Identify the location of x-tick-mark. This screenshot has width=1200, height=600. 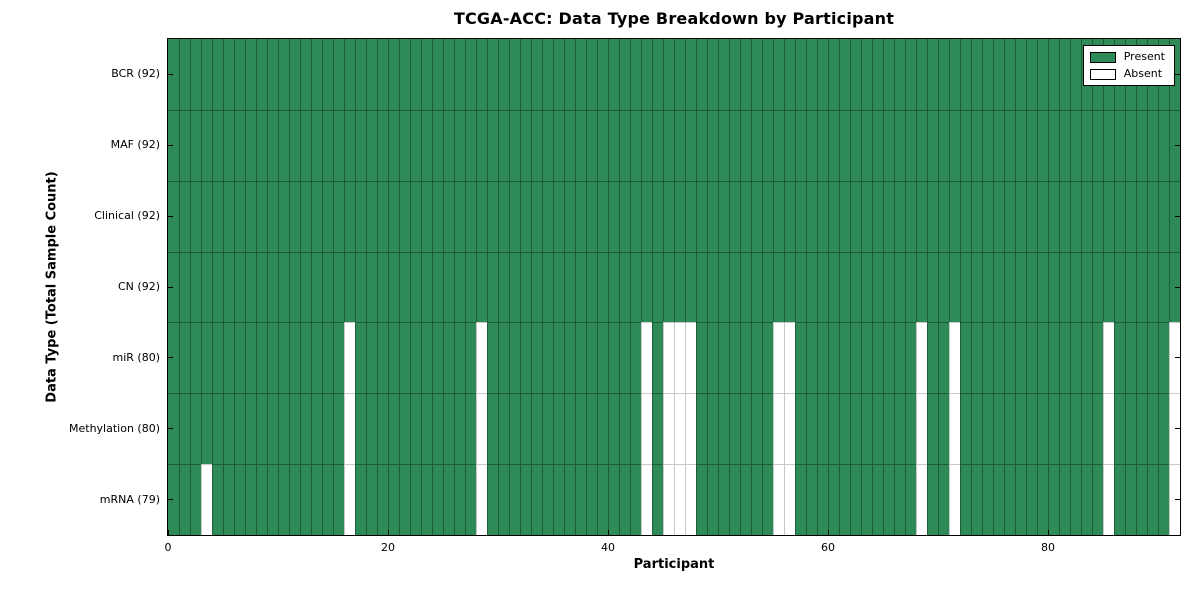
(388, 532).